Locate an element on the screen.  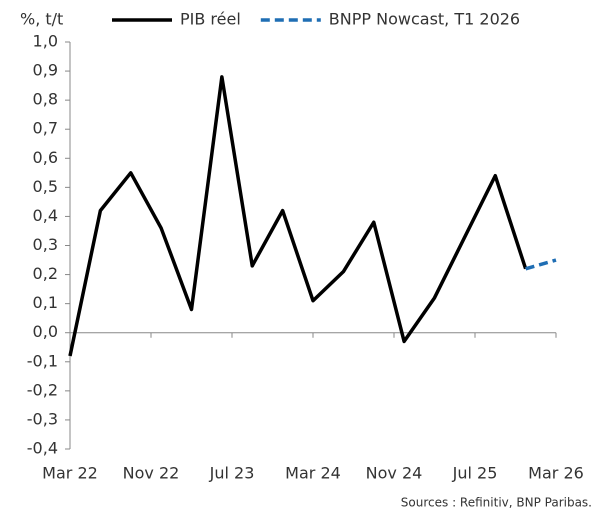
x-tick-label: Nov 24 is located at coordinates (394, 473).